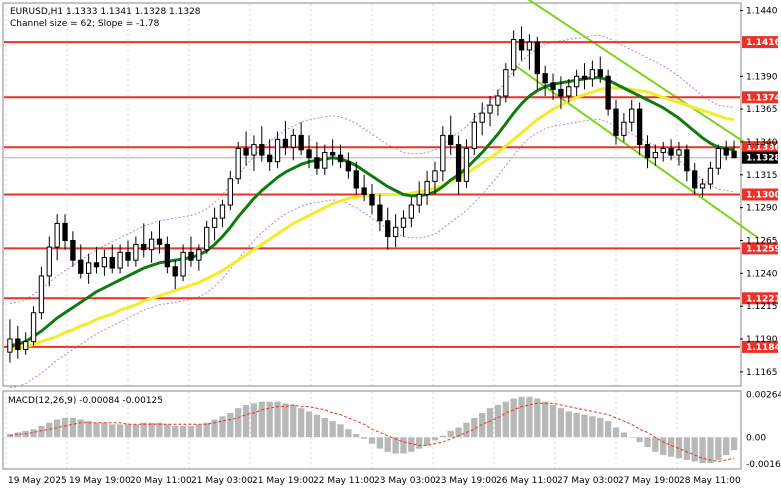 Image resolution: width=781 pixels, height=493 pixels. What do you see at coordinates (762, 307) in the screenshot?
I see `y-tick-label: 1.1215` at bounding box center [762, 307].